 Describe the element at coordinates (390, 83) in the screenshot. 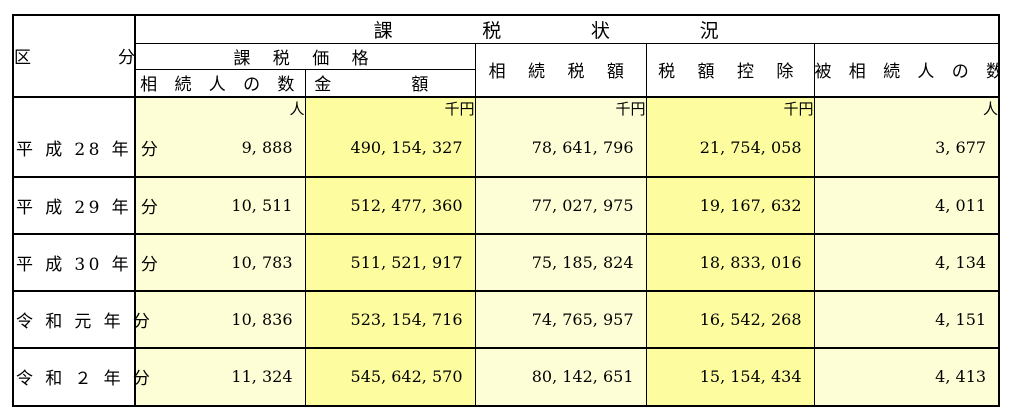

I see `kingaku-header: 金 額` at that location.